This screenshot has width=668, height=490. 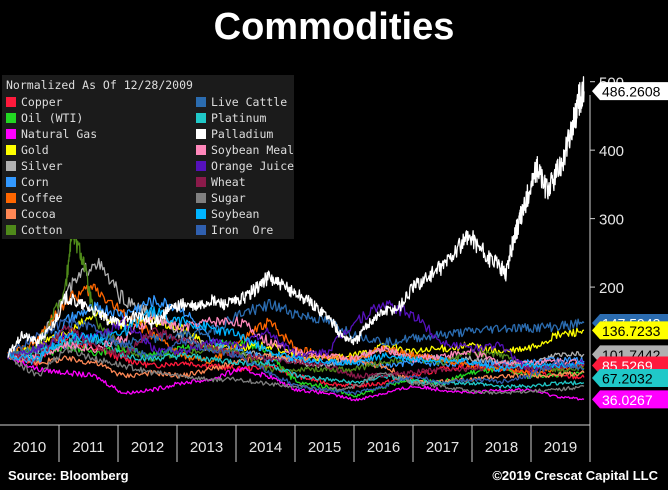 I want to click on y-tick-label: 300, so click(x=611, y=220).